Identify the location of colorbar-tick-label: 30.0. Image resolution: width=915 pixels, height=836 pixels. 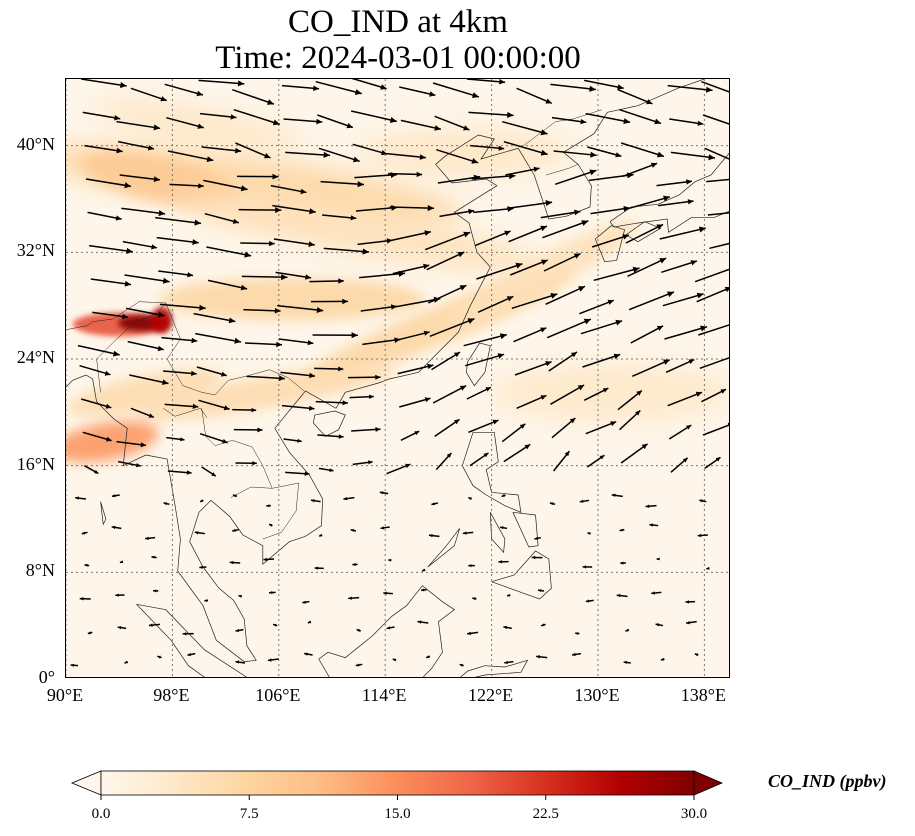
(694, 814).